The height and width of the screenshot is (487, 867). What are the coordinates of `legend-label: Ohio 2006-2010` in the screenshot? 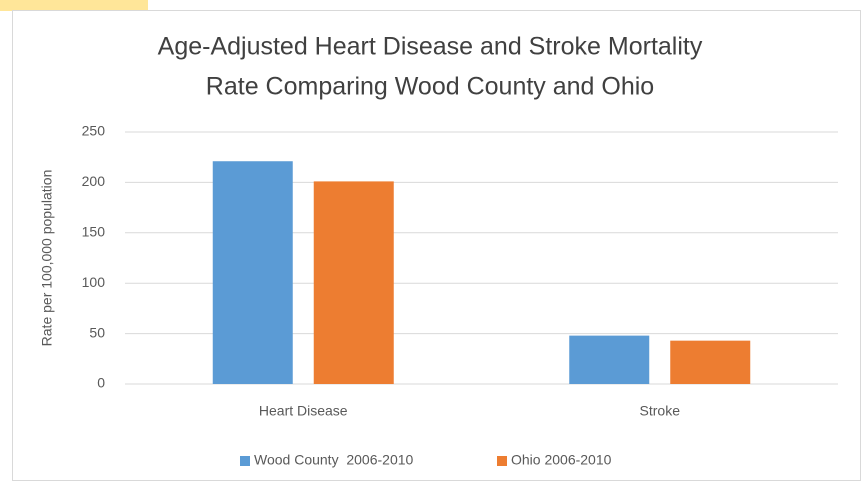 It's located at (561, 460).